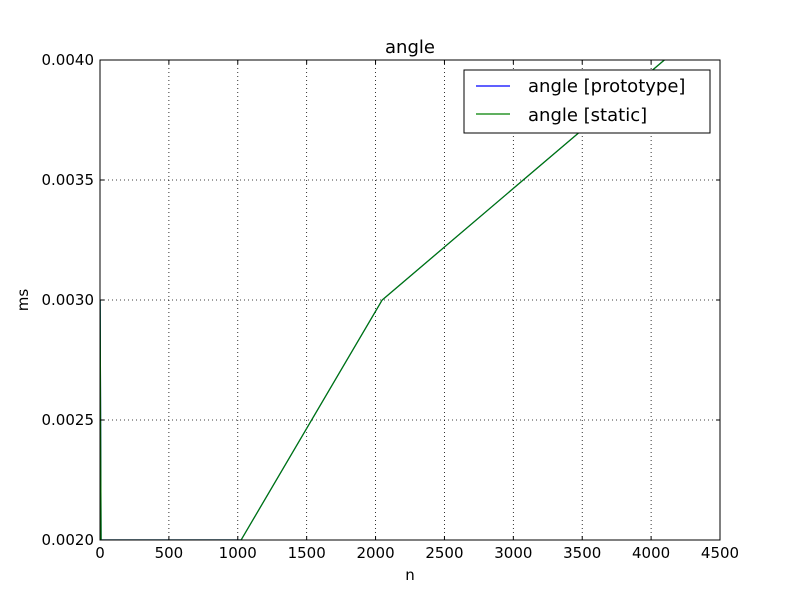  I want to click on x-tick-label: 2500, so click(444, 553).